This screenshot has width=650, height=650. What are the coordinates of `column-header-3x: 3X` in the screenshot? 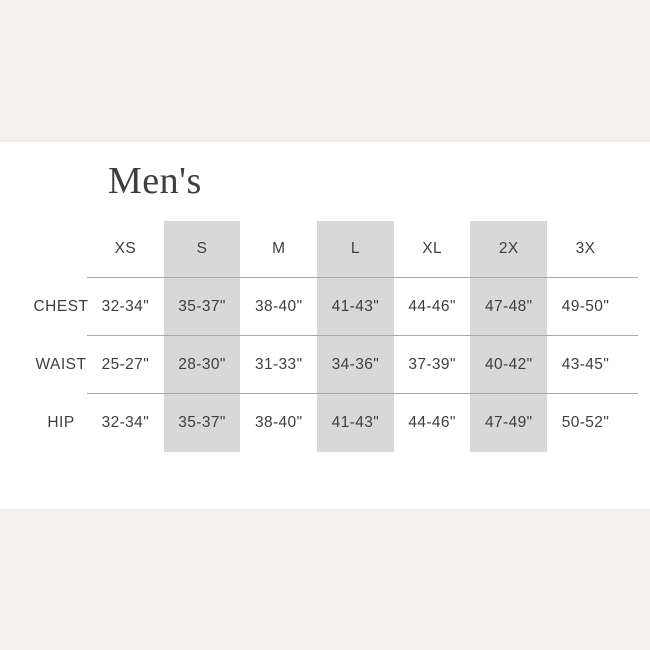 It's located at (585, 249).